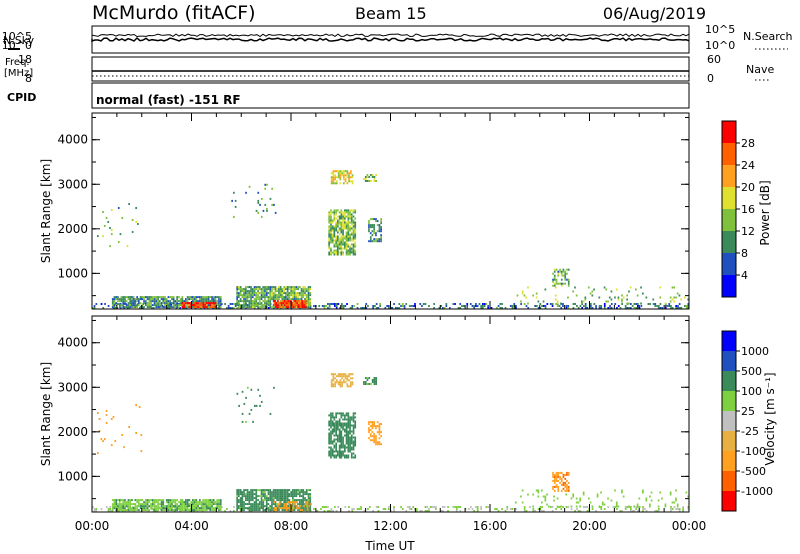 This screenshot has width=800, height=554. Describe the element at coordinates (765, 212) in the screenshot. I see `power-colorbar-label: Power [dB]` at that location.